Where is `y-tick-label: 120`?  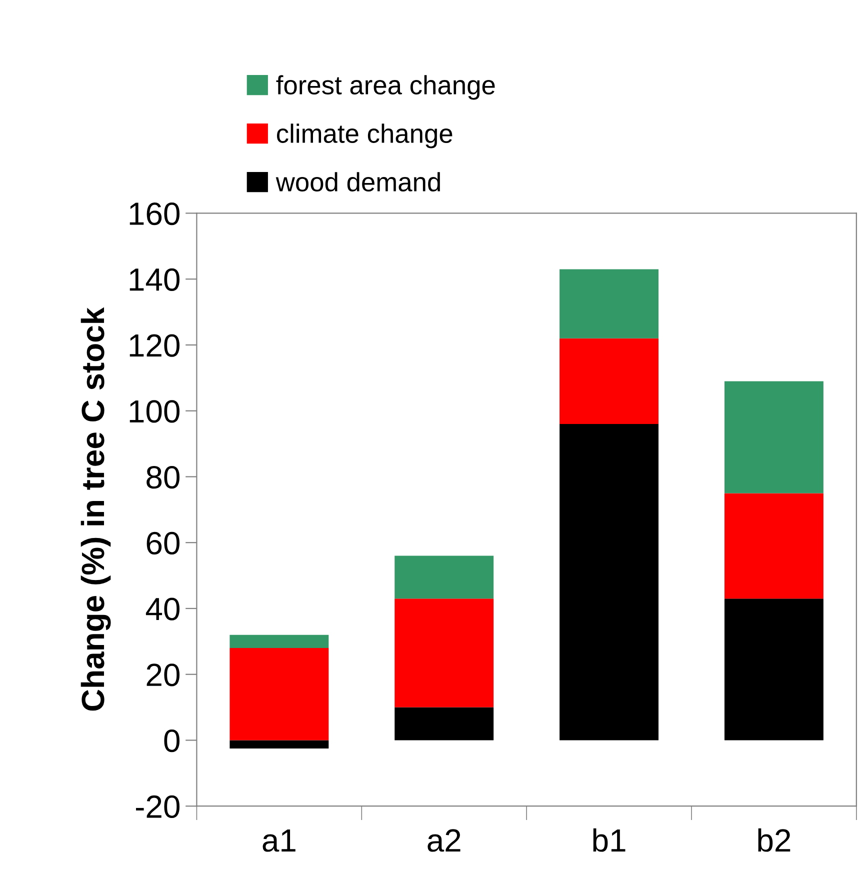 y-tick-label: 120 is located at coordinates (155, 345).